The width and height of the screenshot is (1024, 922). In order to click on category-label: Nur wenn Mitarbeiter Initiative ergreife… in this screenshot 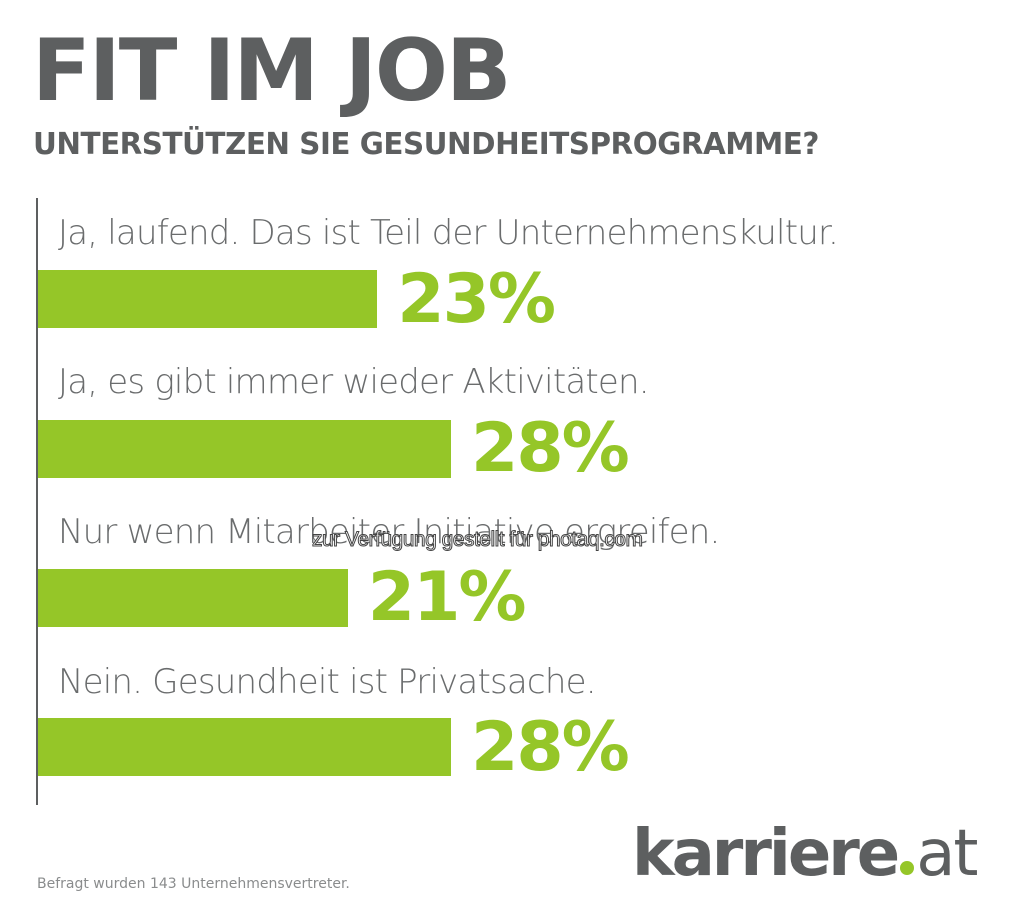, I will do `click(389, 532)`.